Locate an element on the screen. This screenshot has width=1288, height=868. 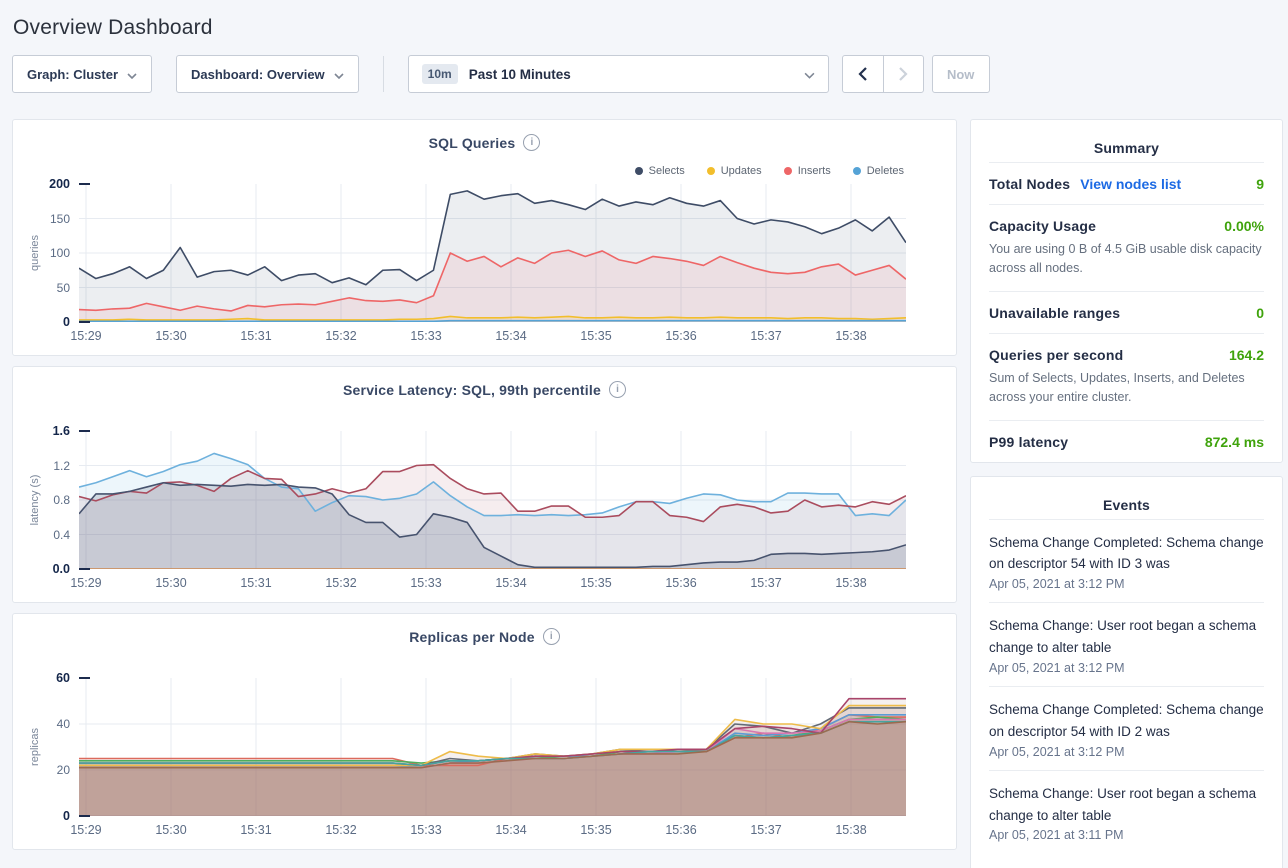
summary-label: P99 latency is located at coordinates (1029, 441).